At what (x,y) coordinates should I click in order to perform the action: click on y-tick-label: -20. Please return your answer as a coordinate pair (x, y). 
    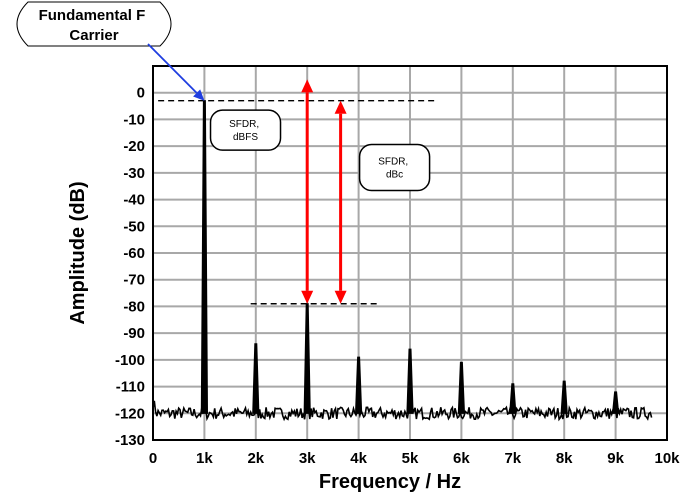
    Looking at the image, I should click on (134, 146).